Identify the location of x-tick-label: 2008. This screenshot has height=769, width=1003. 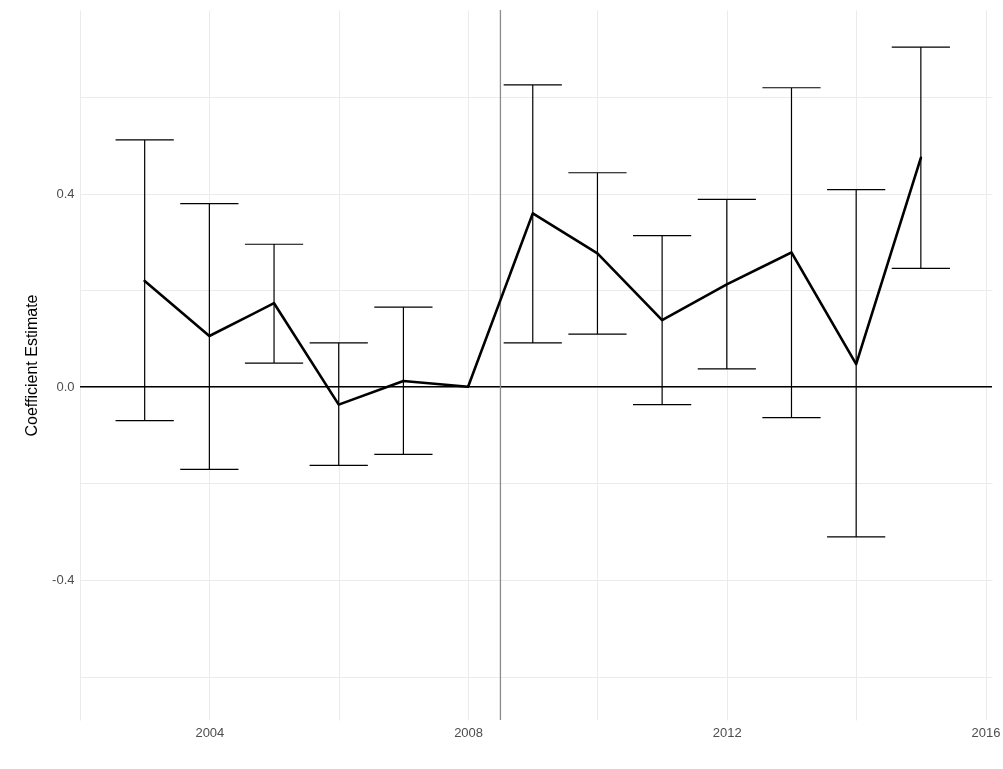
(469, 732).